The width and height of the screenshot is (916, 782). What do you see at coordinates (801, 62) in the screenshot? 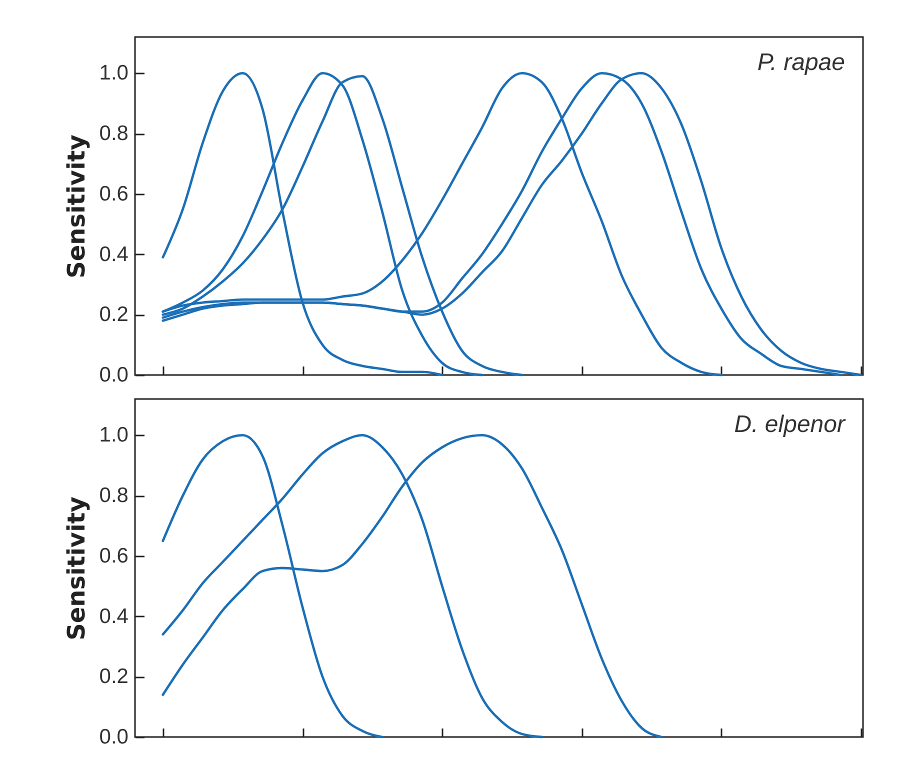
I see `annotation: P. rapae` at bounding box center [801, 62].